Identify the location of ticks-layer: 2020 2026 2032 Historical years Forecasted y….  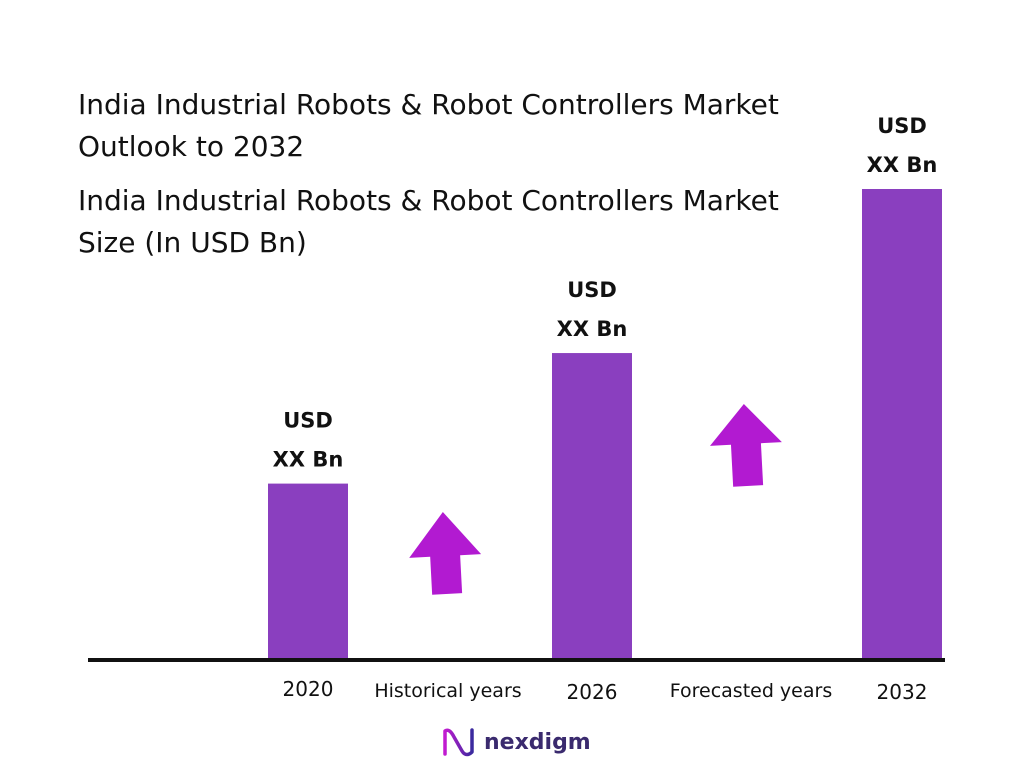
(605, 690).